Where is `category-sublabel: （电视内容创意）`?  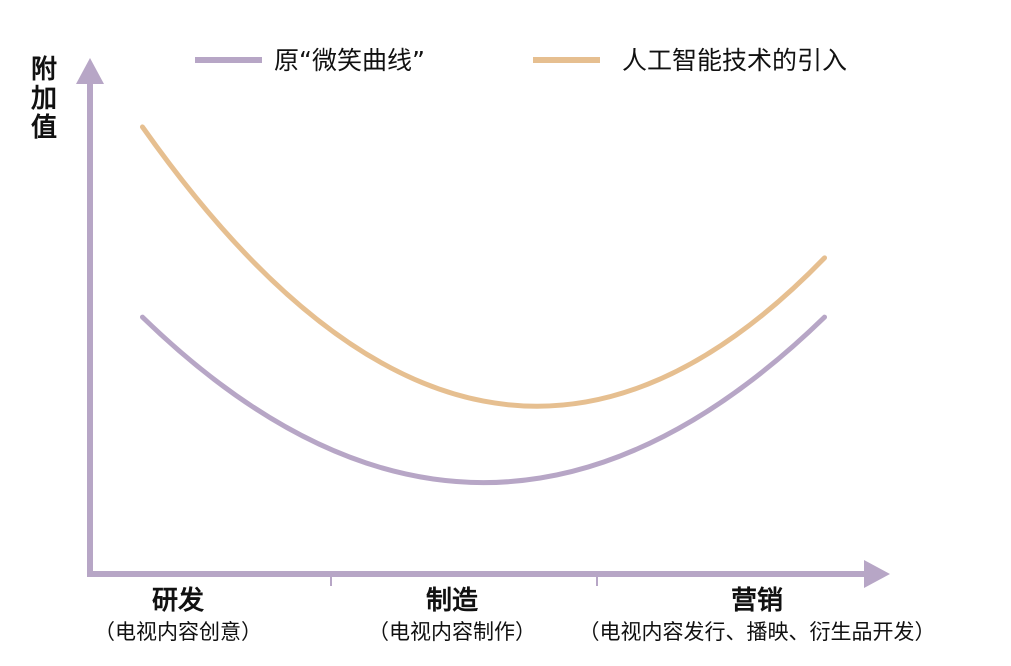
category-sublabel: （电视内容创意） is located at coordinates (178, 632).